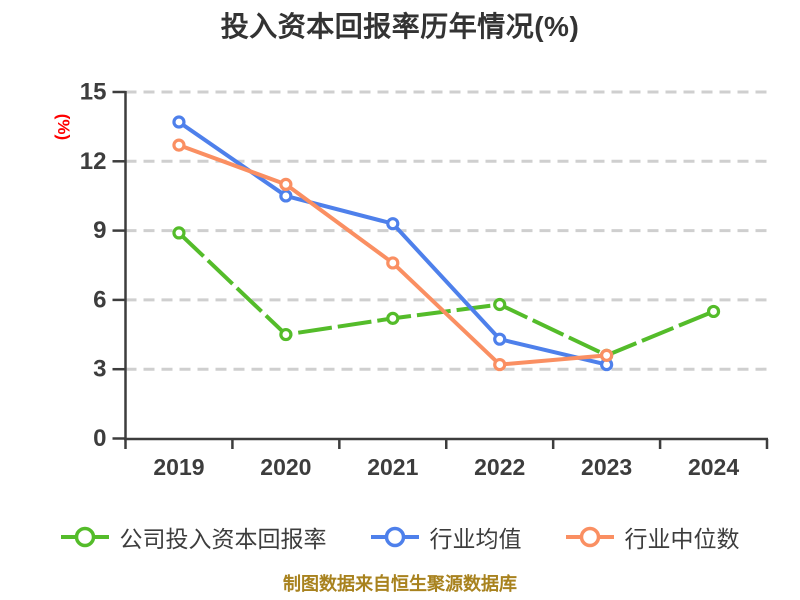 This screenshot has width=800, height=600. I want to click on chart-title: 投入资本回报率历年情况(%), so click(400, 26).